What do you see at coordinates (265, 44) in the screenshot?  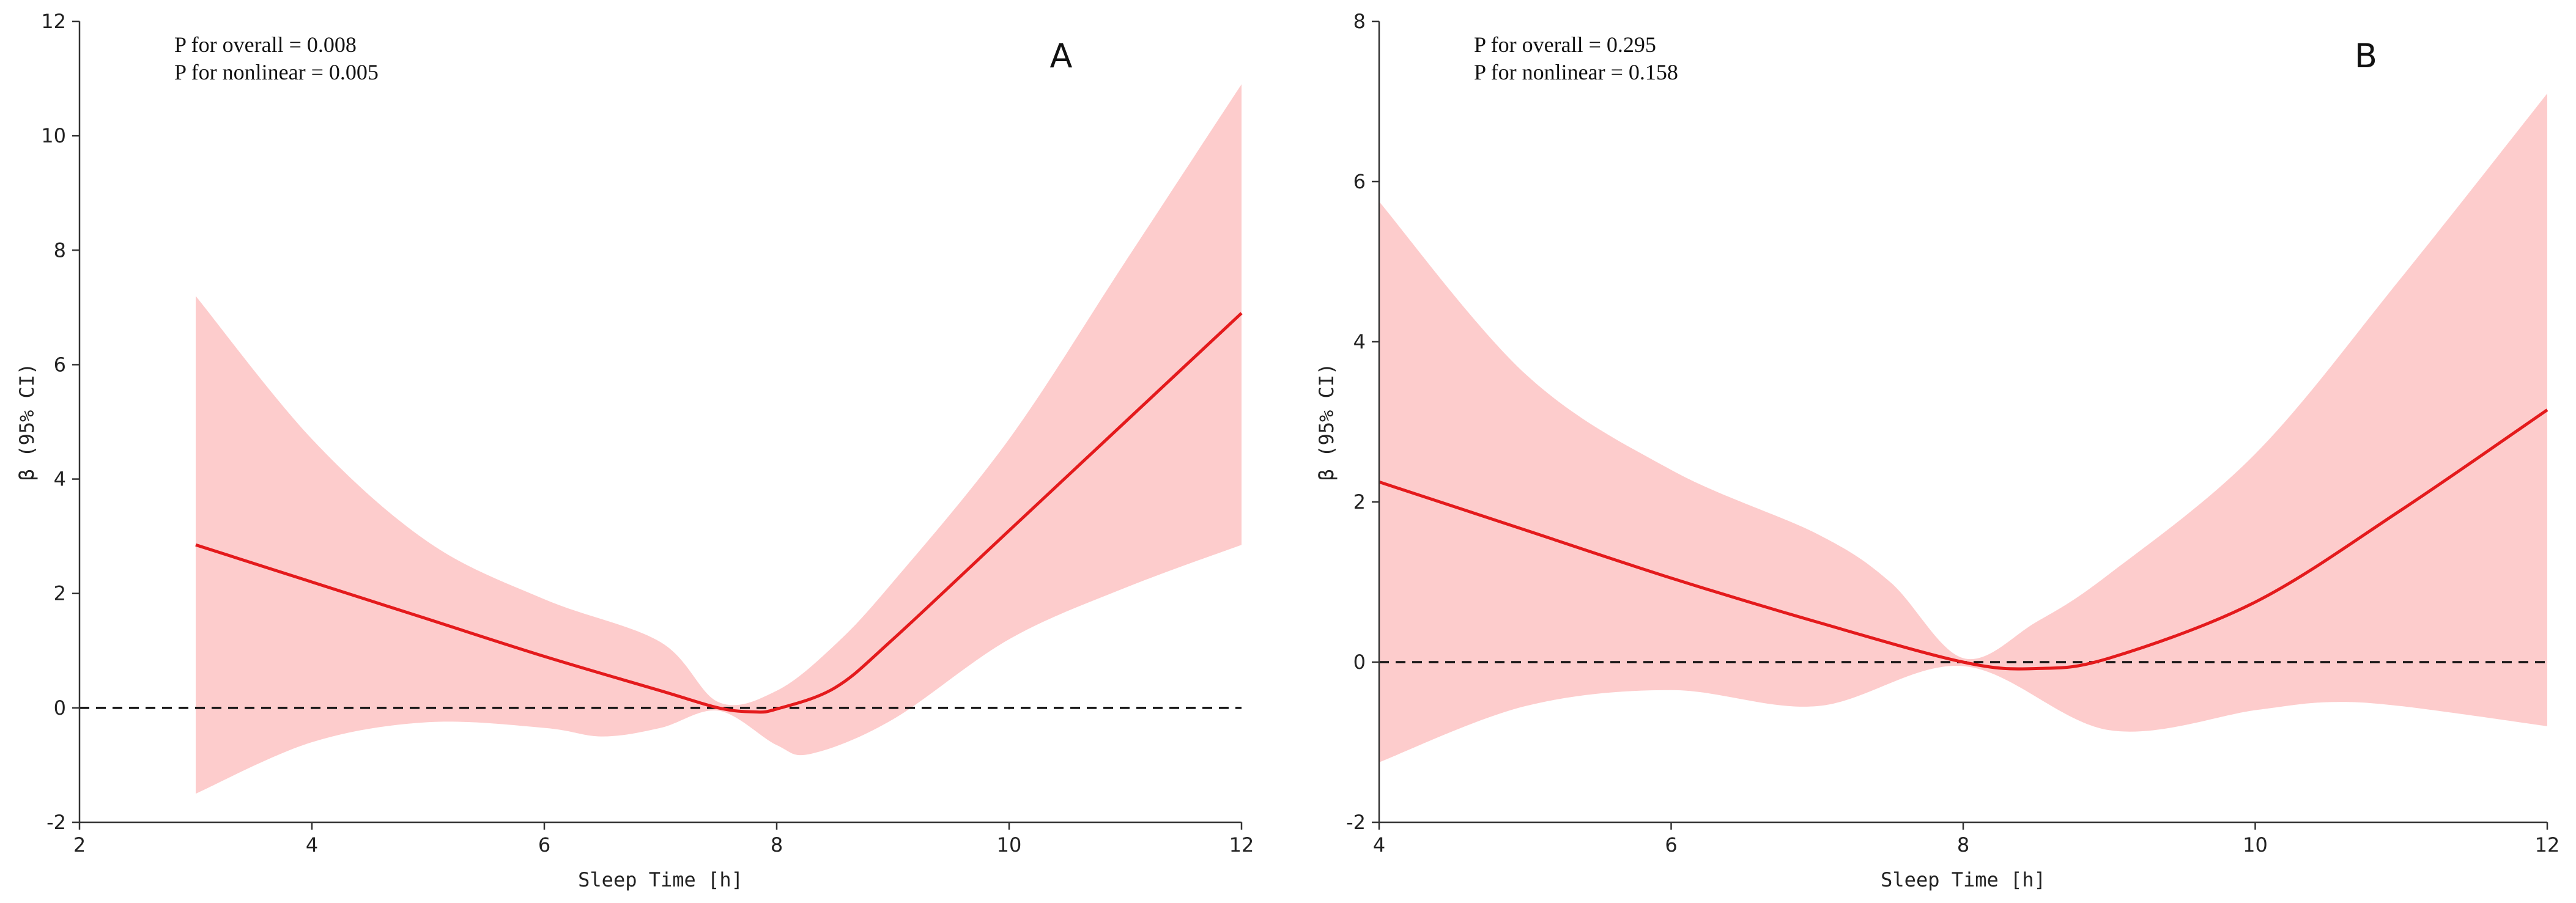 I see `panel-a-p-overall: P for overall = 0.008` at bounding box center [265, 44].